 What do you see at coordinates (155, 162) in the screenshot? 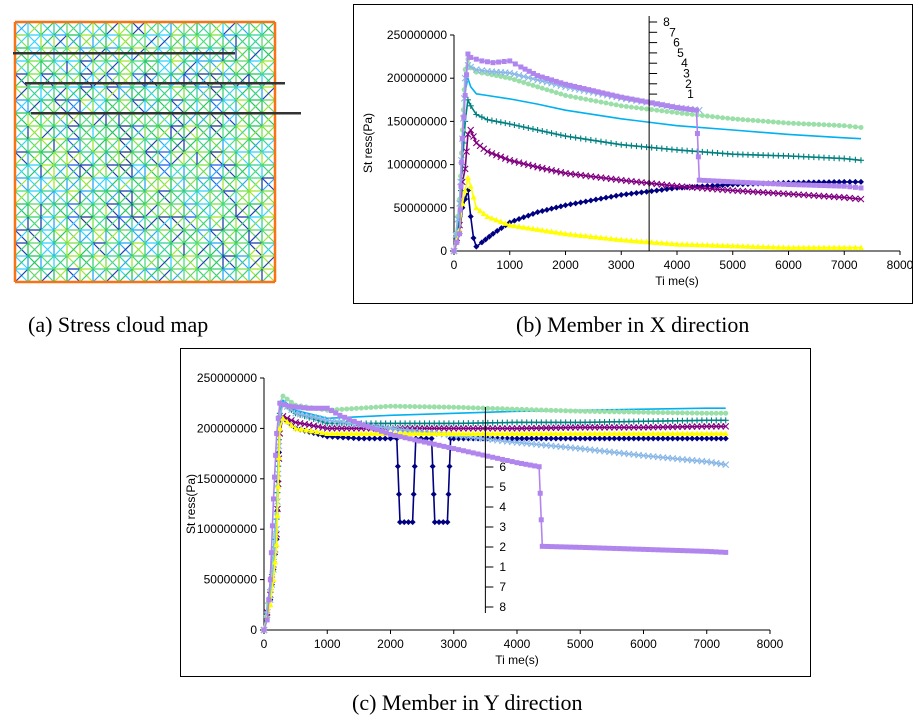
I see `stress-cloud-map` at bounding box center [155, 162].